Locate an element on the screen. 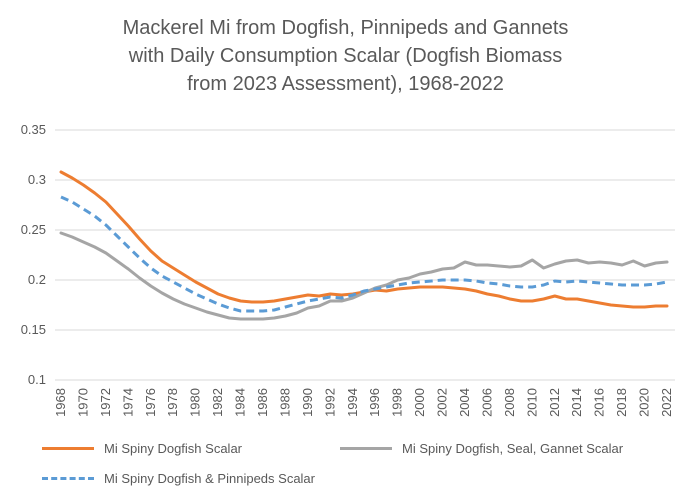  x-tick-label: 1980 is located at coordinates (195, 402).